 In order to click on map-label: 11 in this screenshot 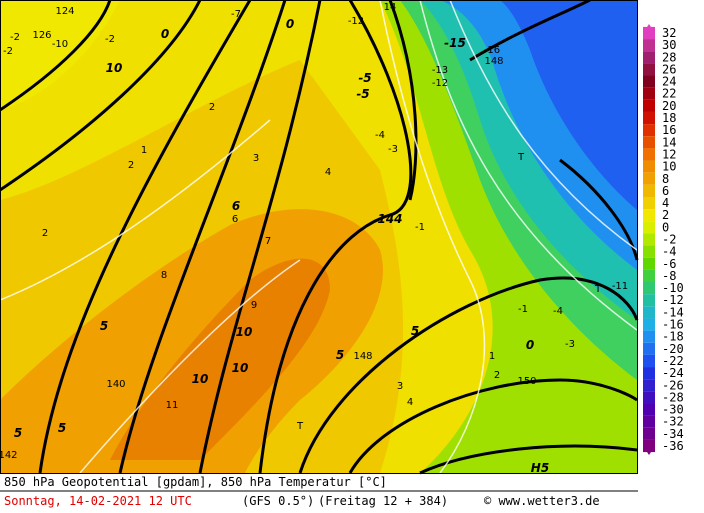, I will do `click(172, 405)`.